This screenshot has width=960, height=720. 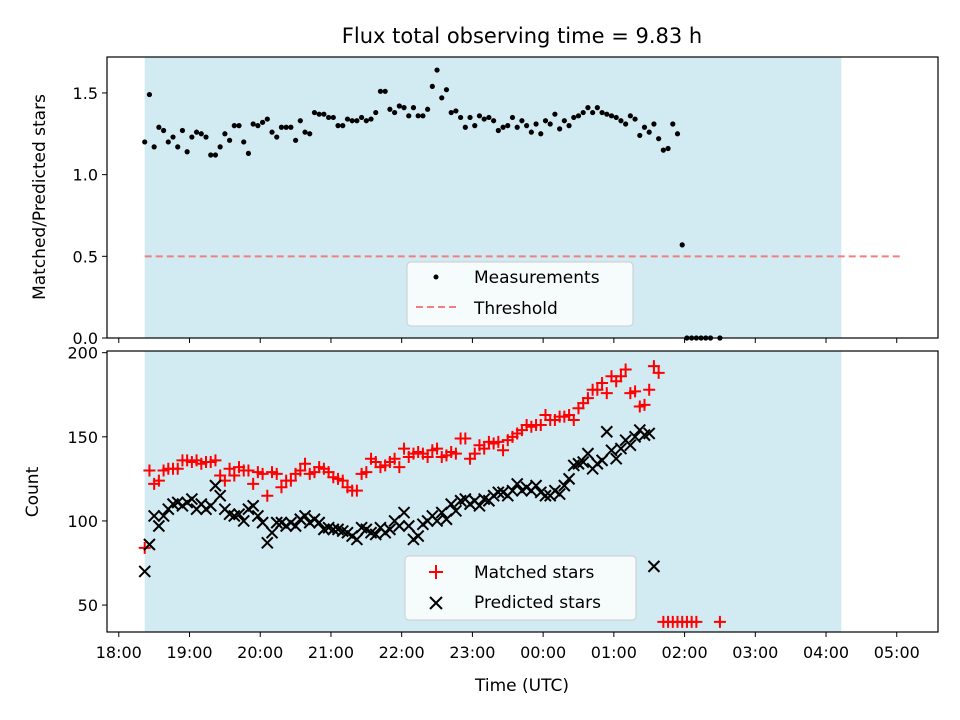 I want to click on count-legend: Matched stars Predicted stars, so click(x=520, y=588).